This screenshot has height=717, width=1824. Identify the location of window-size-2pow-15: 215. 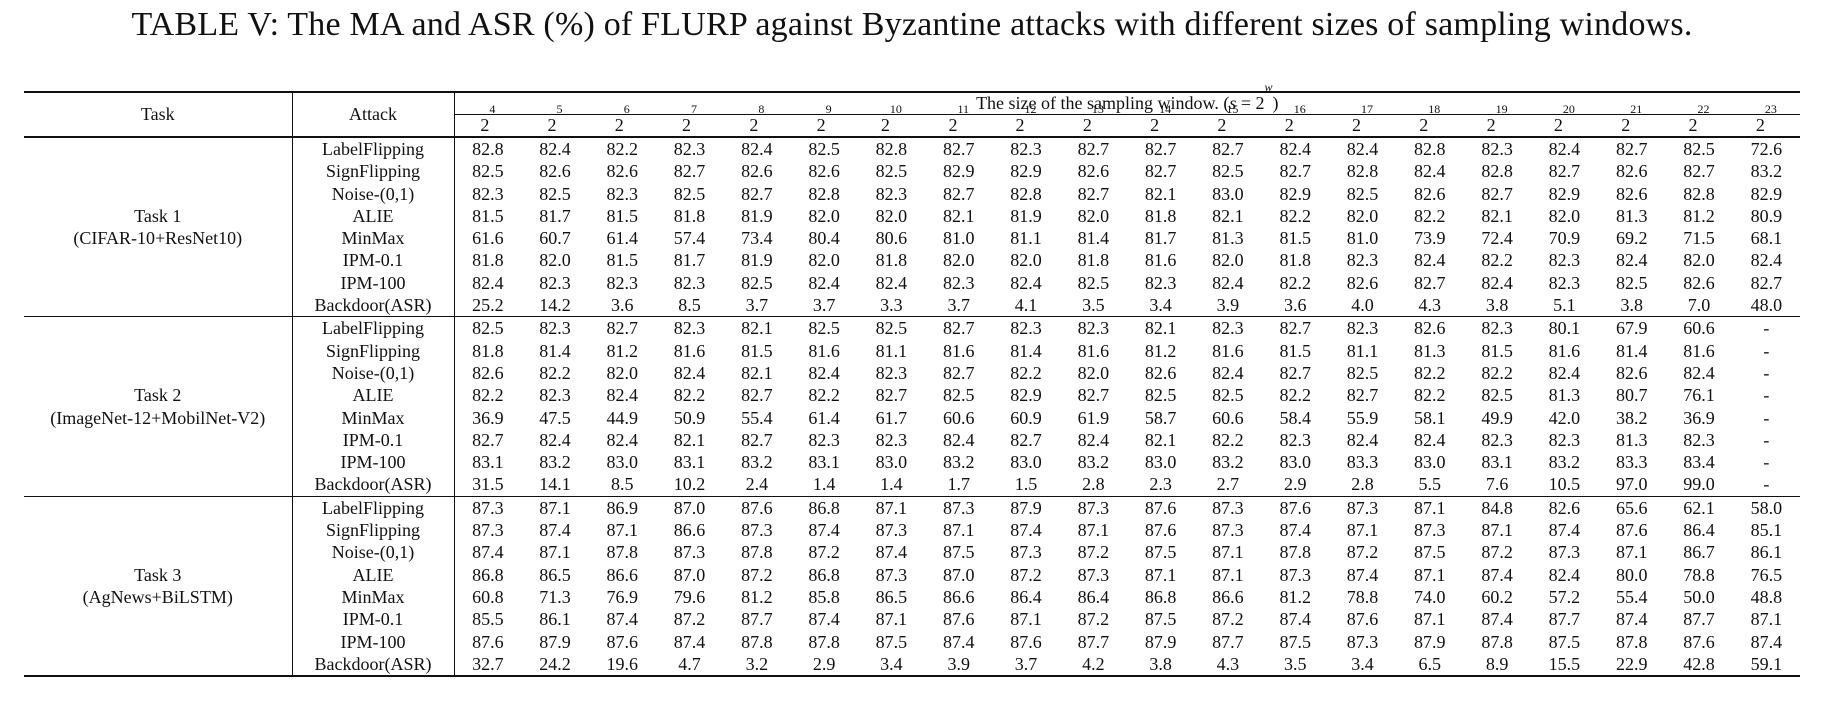
(1228, 120).